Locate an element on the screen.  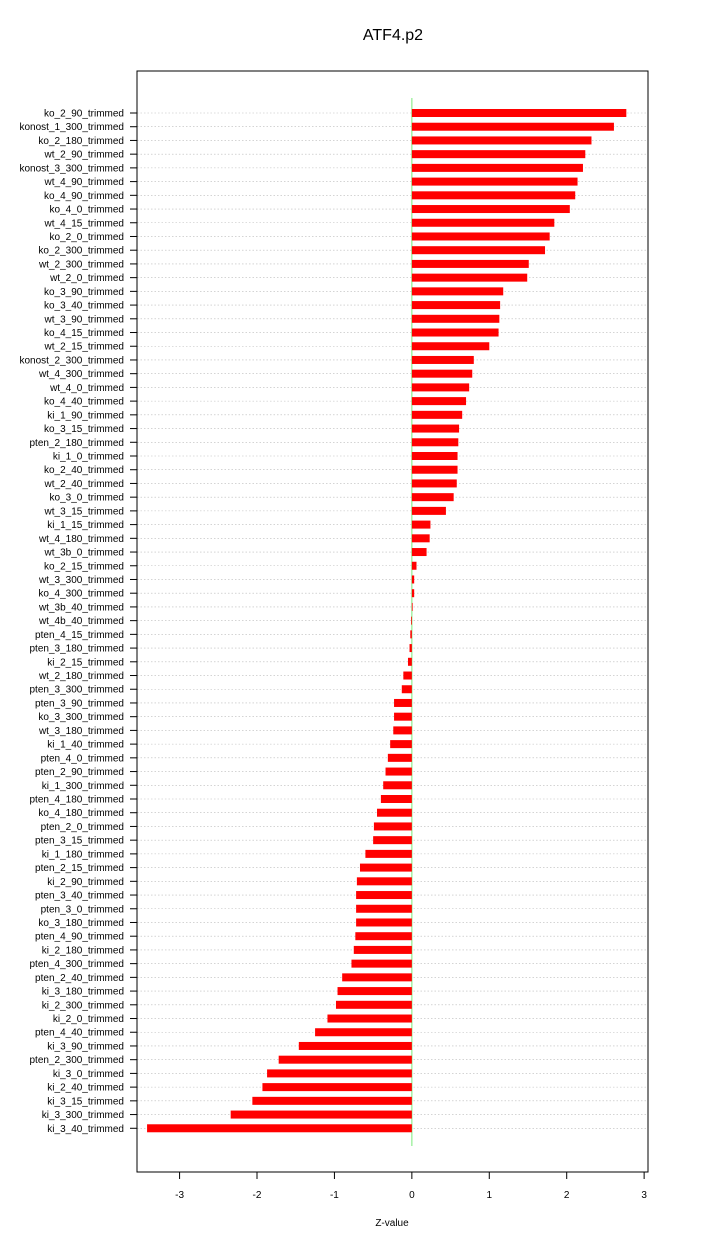
category-label: wt_4_300_trimmed is located at coordinates (81, 374).